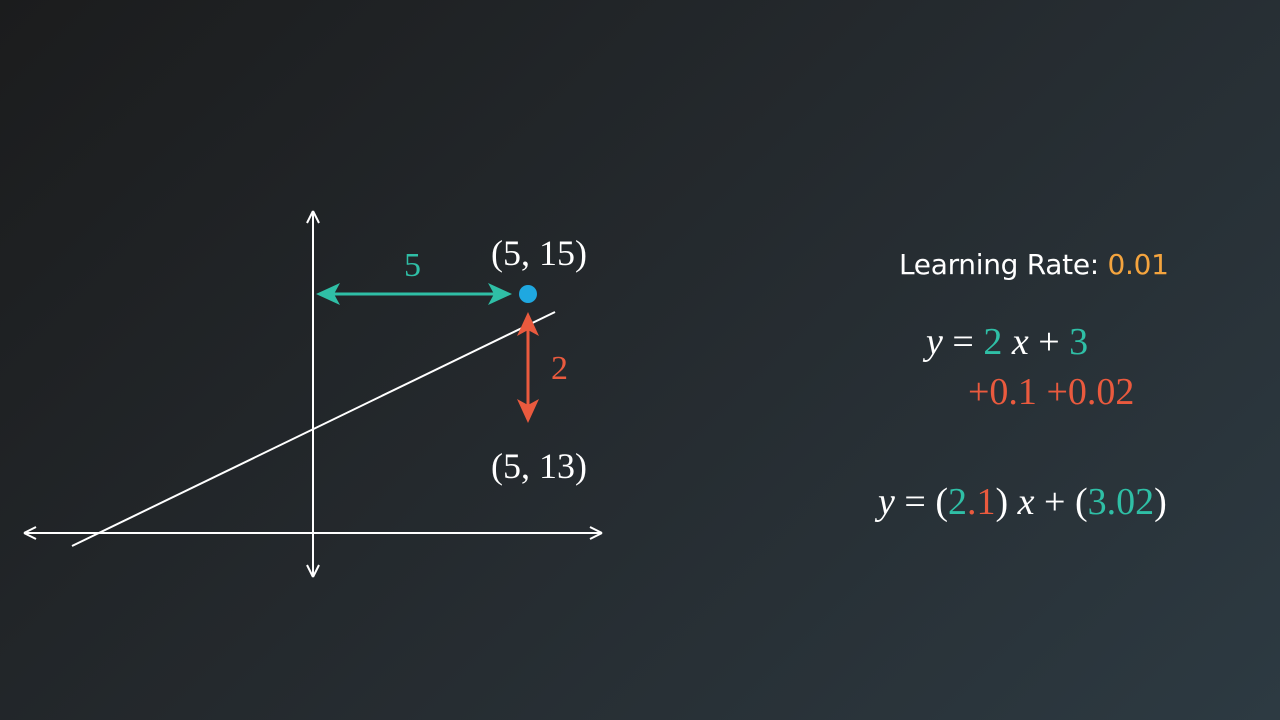 Image resolution: width=1280 pixels, height=720 pixels. What do you see at coordinates (559, 368) in the screenshot?
I see `vertical-distance-label: 2` at bounding box center [559, 368].